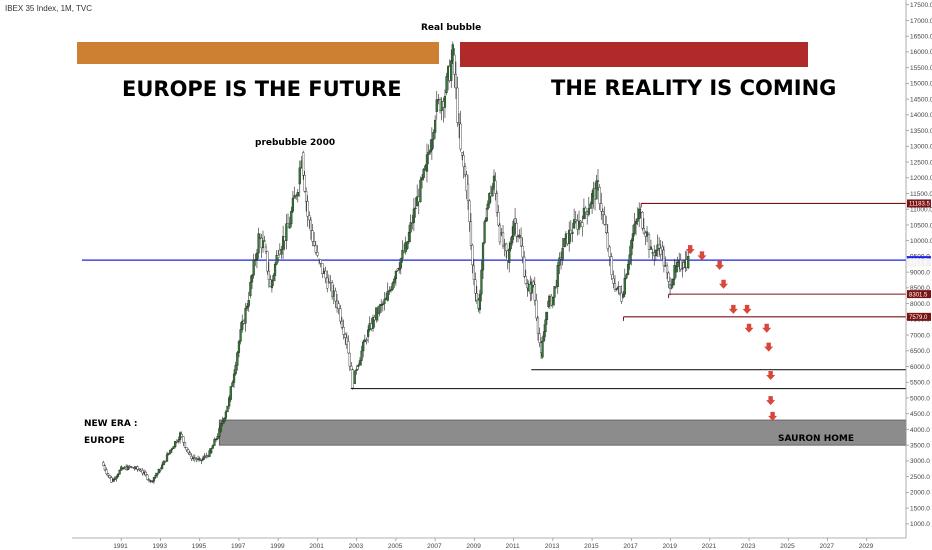 This screenshot has width=932, height=550. I want to click on annotation-real-bubble: Real bubble, so click(451, 28).